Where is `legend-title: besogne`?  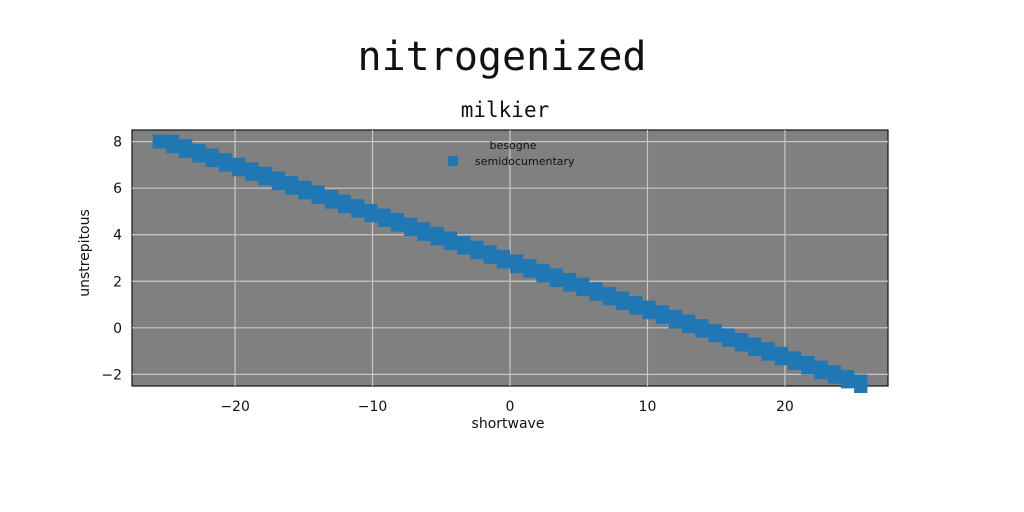
legend-title: besogne is located at coordinates (513, 145).